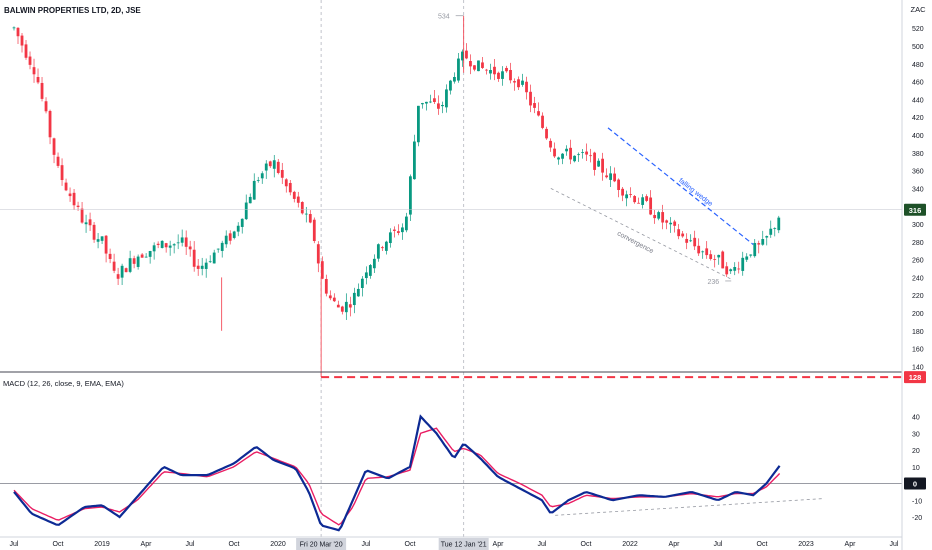  I want to click on macd-tick-label: 40, so click(916, 418).